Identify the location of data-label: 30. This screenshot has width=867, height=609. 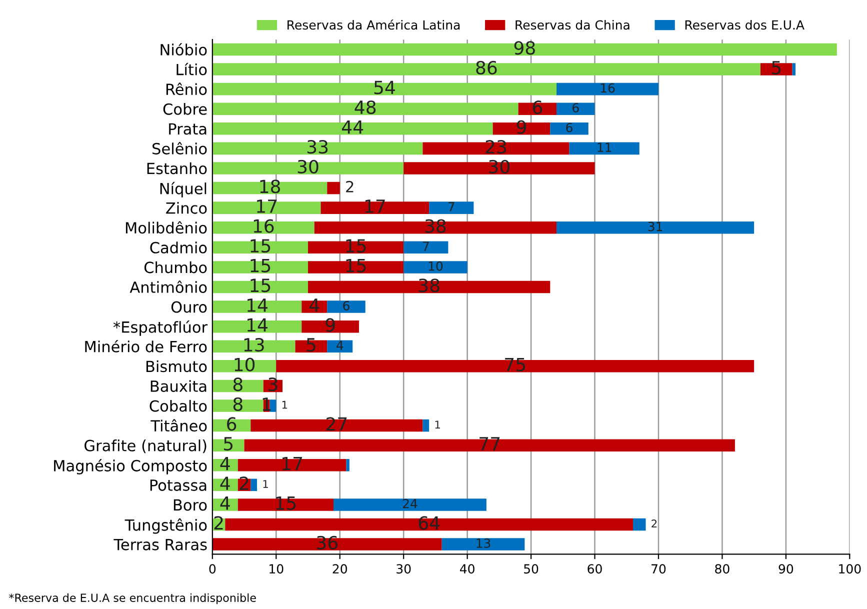
(499, 167).